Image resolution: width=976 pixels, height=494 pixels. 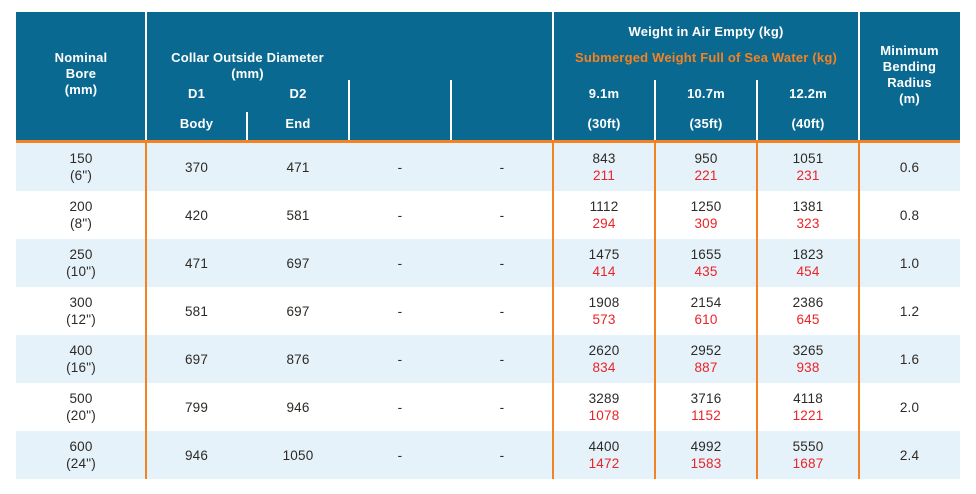 What do you see at coordinates (196, 263) in the screenshot?
I see `d1-value: 471` at bounding box center [196, 263].